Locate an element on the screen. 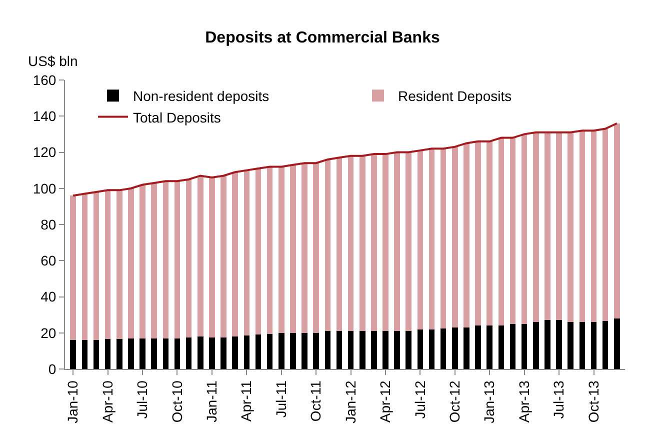  x-tick-label: Apr-10 is located at coordinates (107, 401).